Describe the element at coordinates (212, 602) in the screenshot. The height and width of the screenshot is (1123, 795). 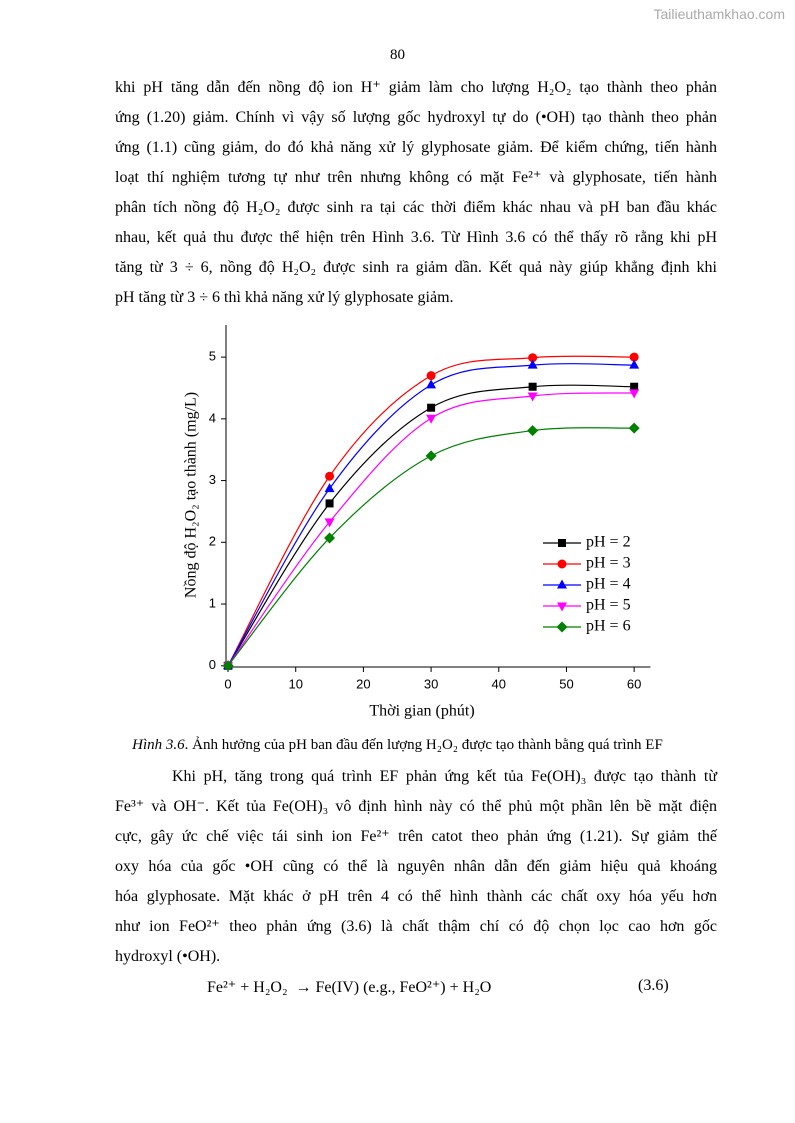
I see `y-tick-label: 1` at that location.